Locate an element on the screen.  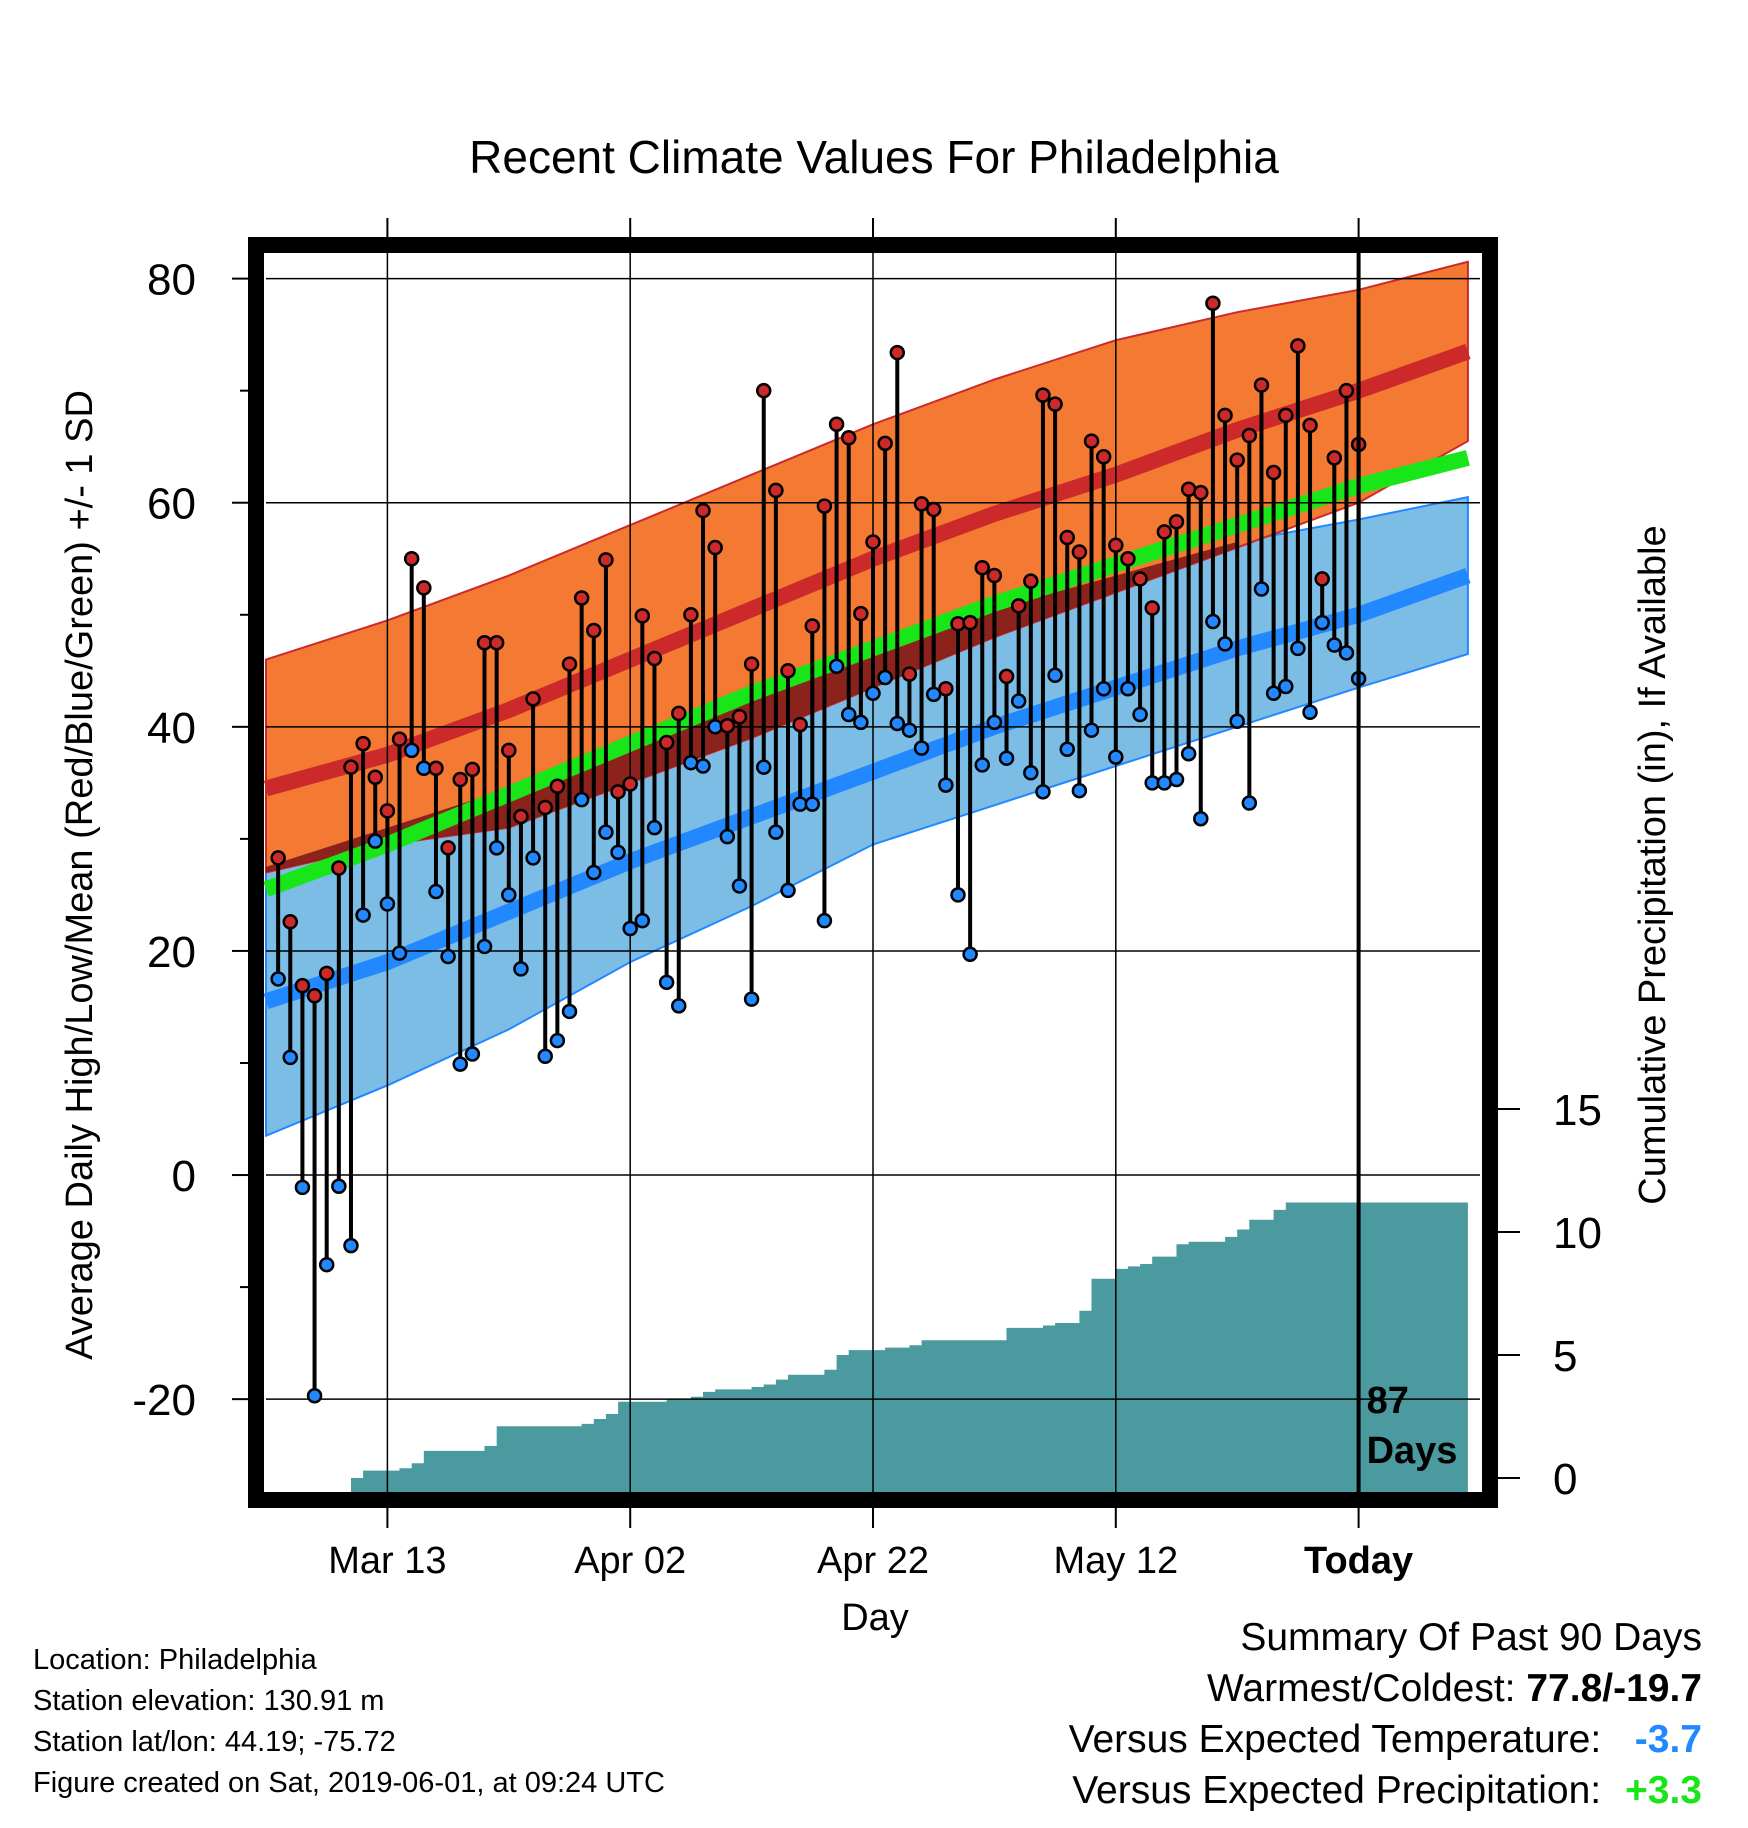
today-days-label: Days is located at coordinates (1412, 1451).